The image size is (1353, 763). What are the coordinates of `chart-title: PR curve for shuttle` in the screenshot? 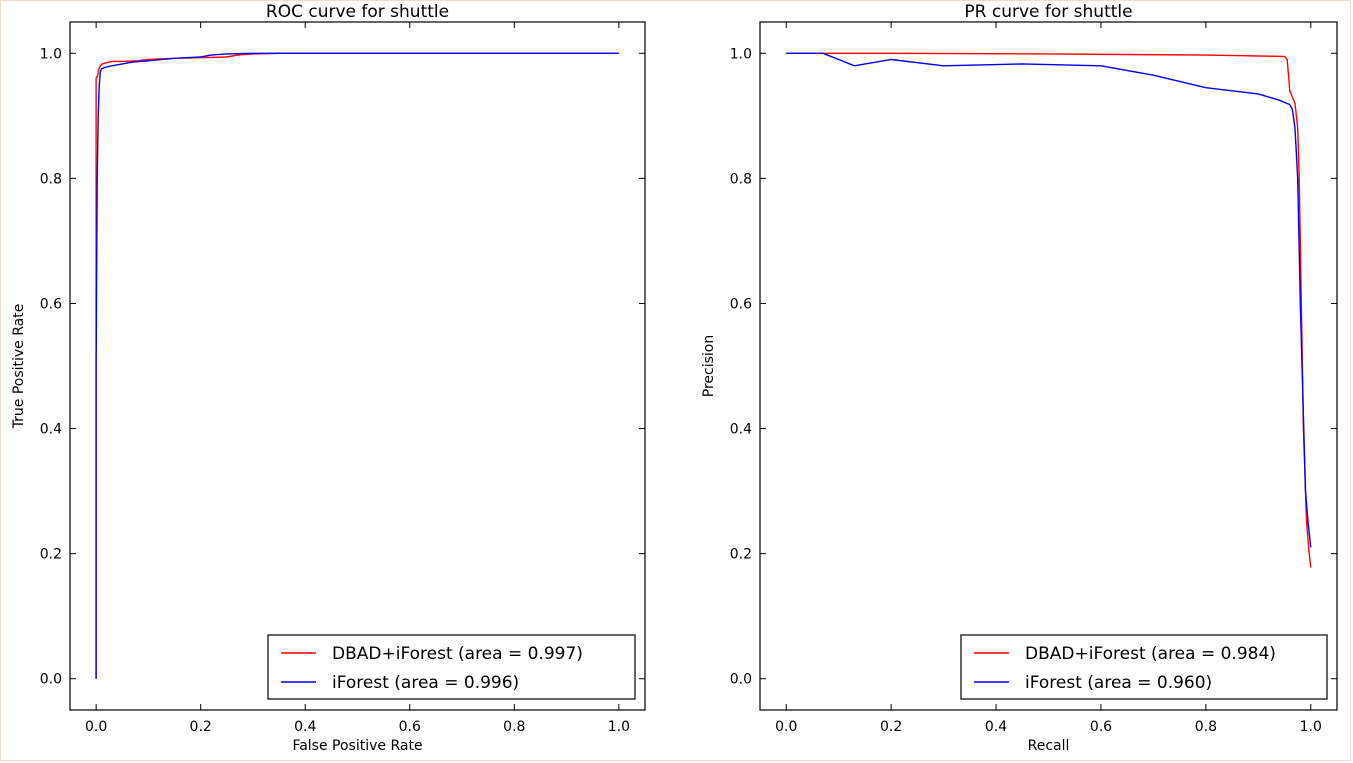 It's located at (1048, 12).